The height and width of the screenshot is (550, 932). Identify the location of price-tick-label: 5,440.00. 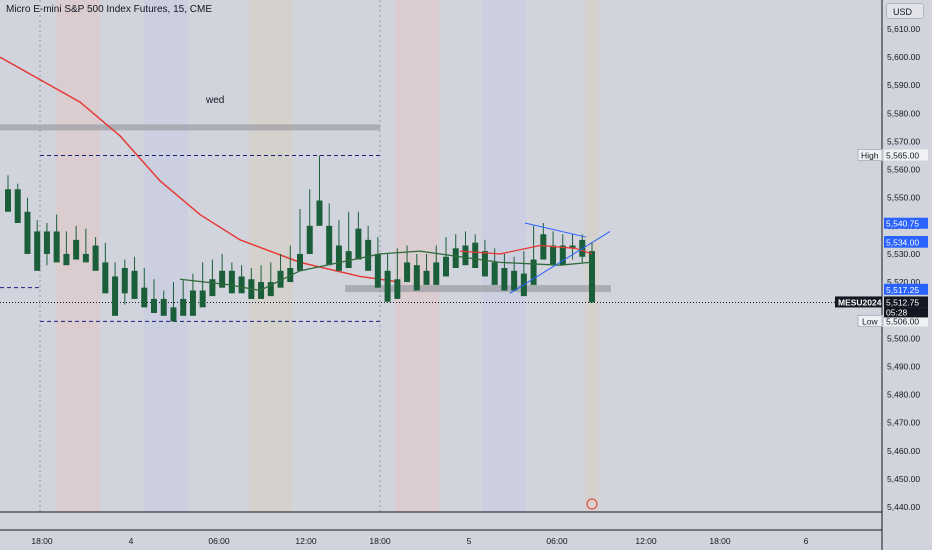
(903, 507).